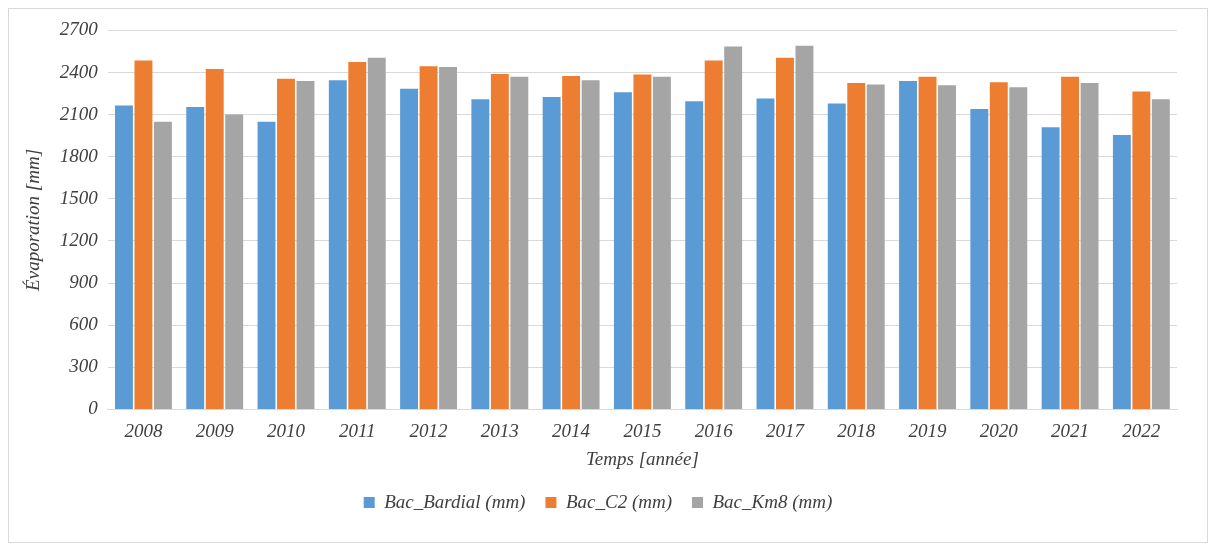 The height and width of the screenshot is (556, 1220). Describe the element at coordinates (928, 430) in the screenshot. I see `x-tick-label: 2019` at that location.